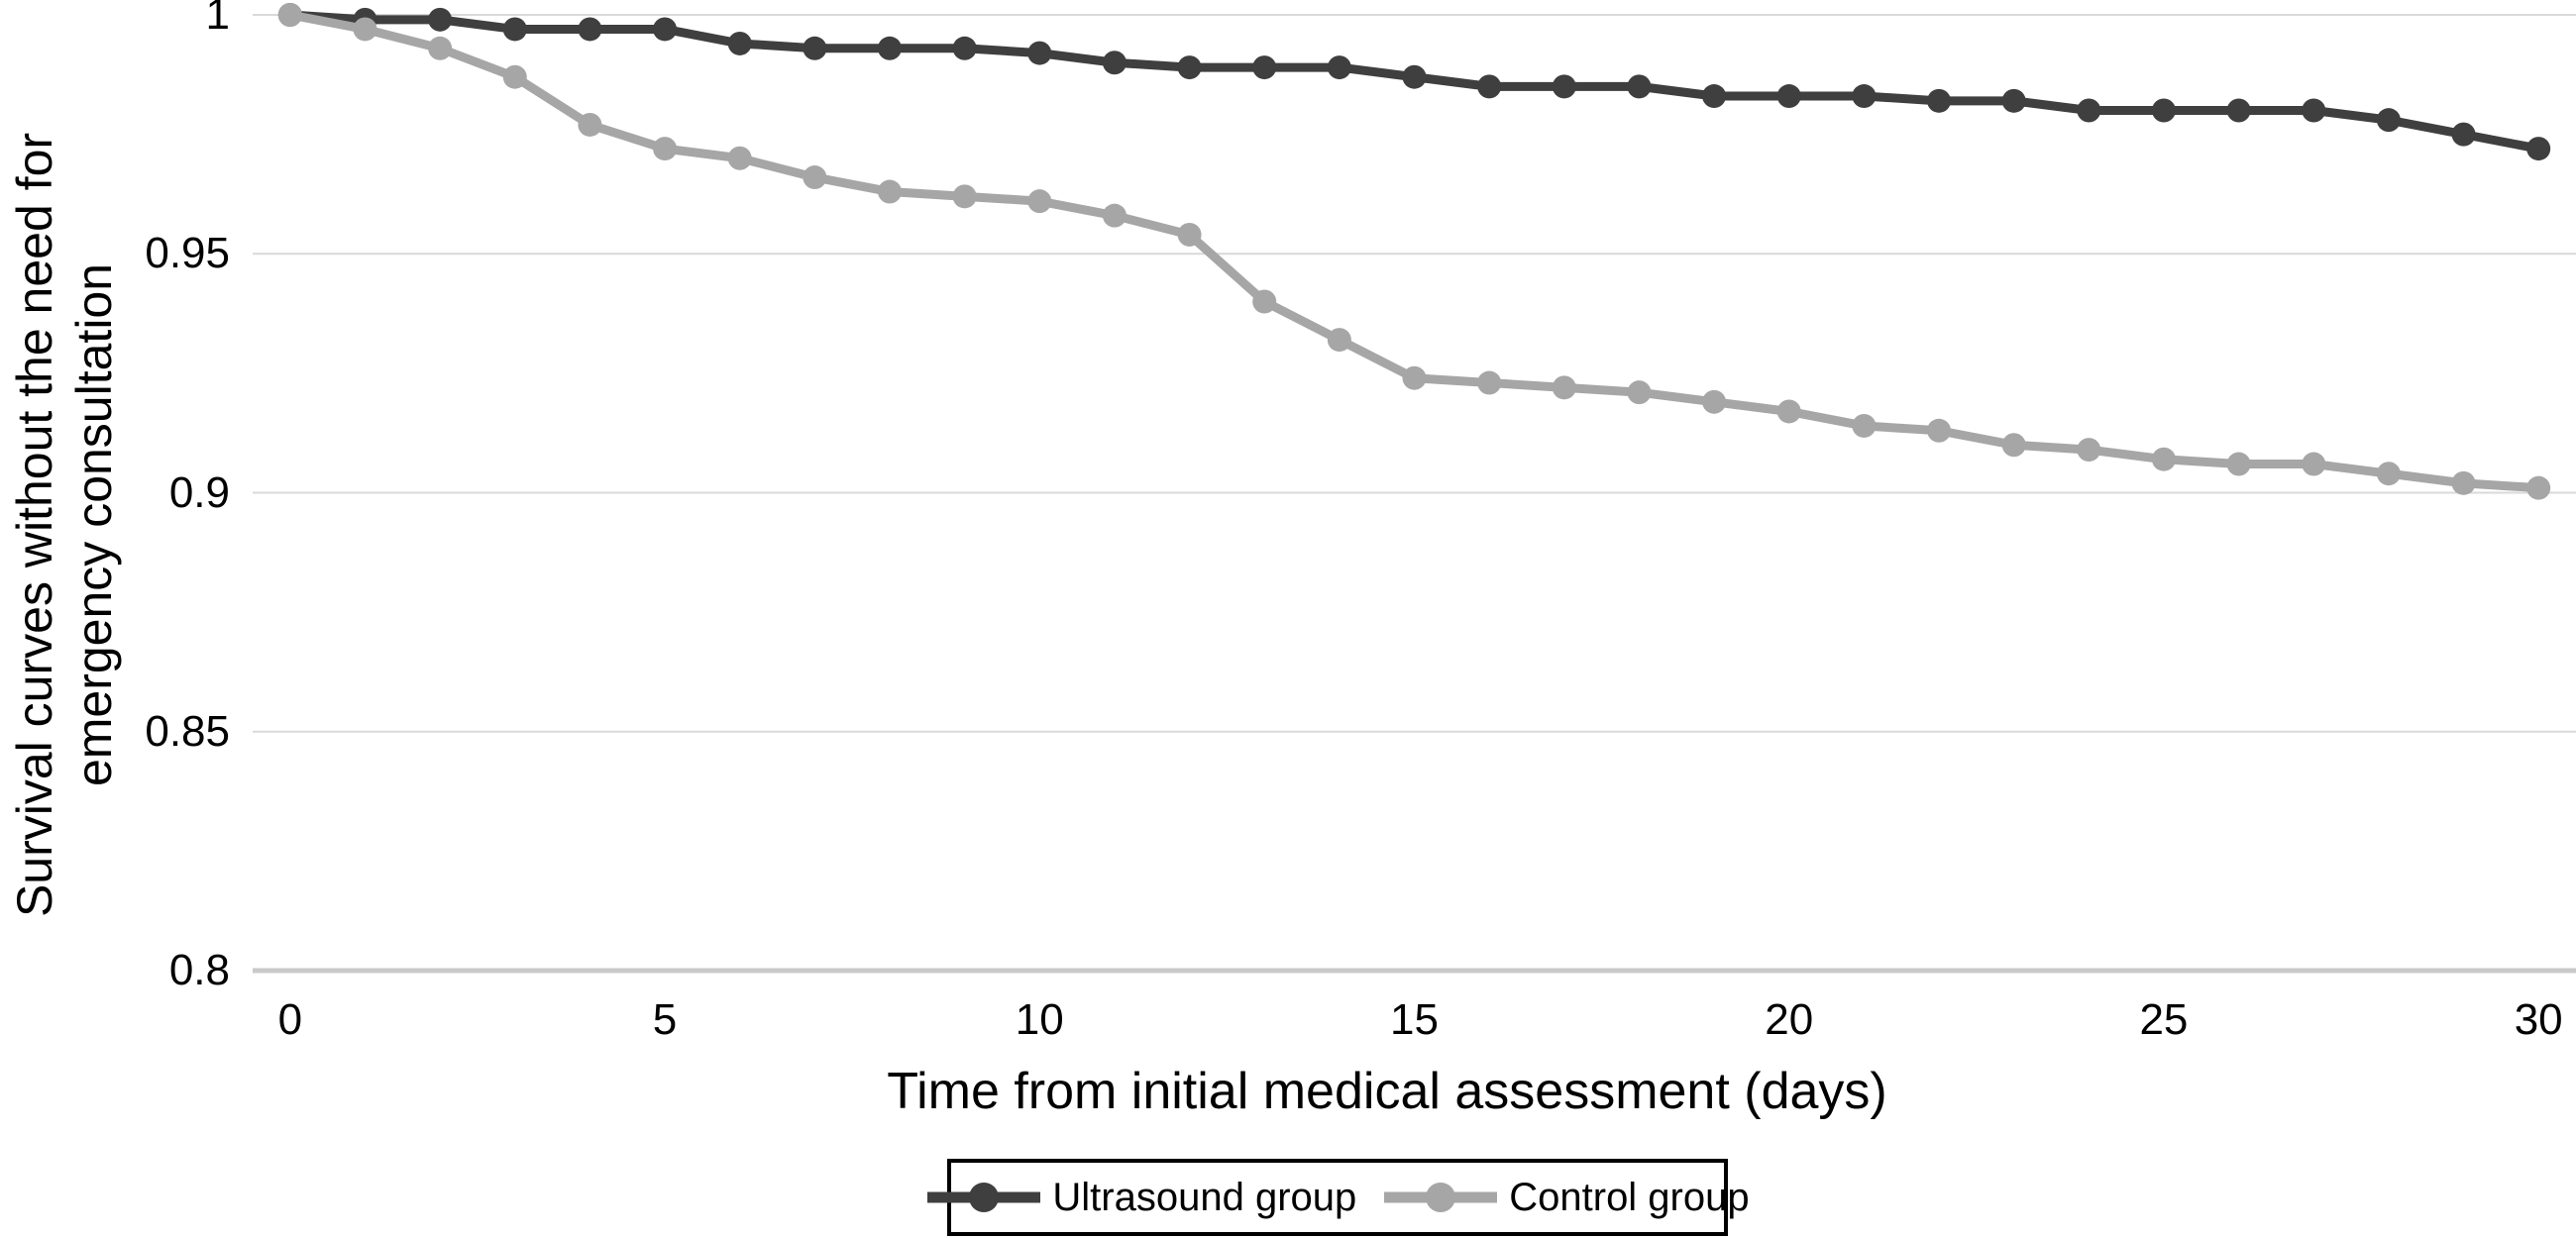 This screenshot has height=1238, width=2576. Describe the element at coordinates (290, 1019) in the screenshot. I see `x-tick-label: 0` at that location.